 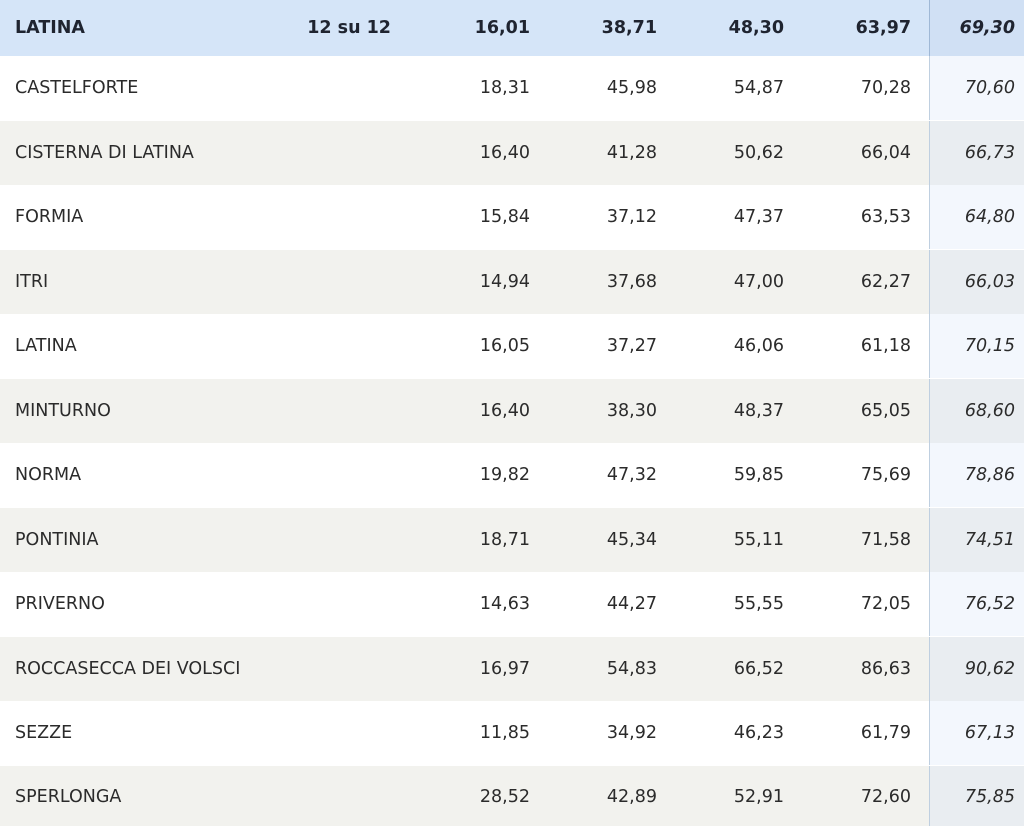 What do you see at coordinates (68, 796) in the screenshot?
I see `municipality-name: SPERLONGA` at bounding box center [68, 796].